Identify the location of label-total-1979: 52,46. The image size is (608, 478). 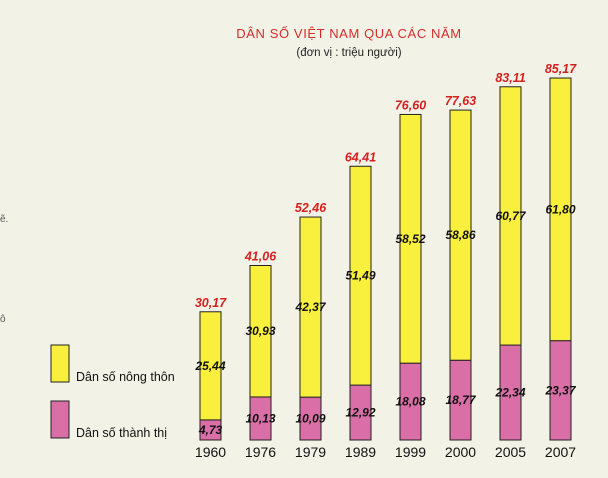
(311, 208).